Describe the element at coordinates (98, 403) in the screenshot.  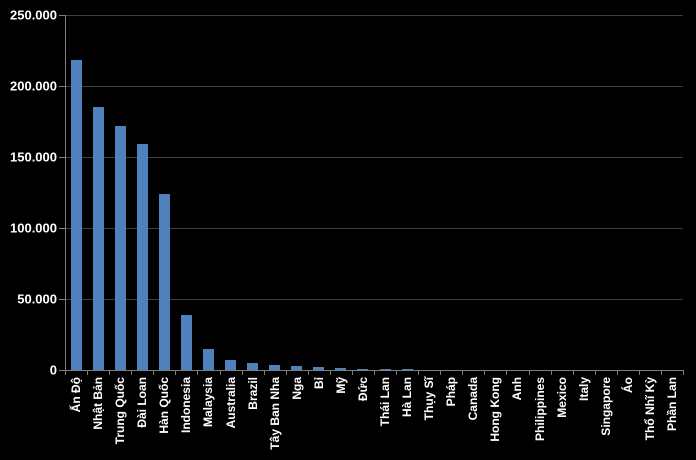
I see `x-tick-label: Nhật Bản` at that location.